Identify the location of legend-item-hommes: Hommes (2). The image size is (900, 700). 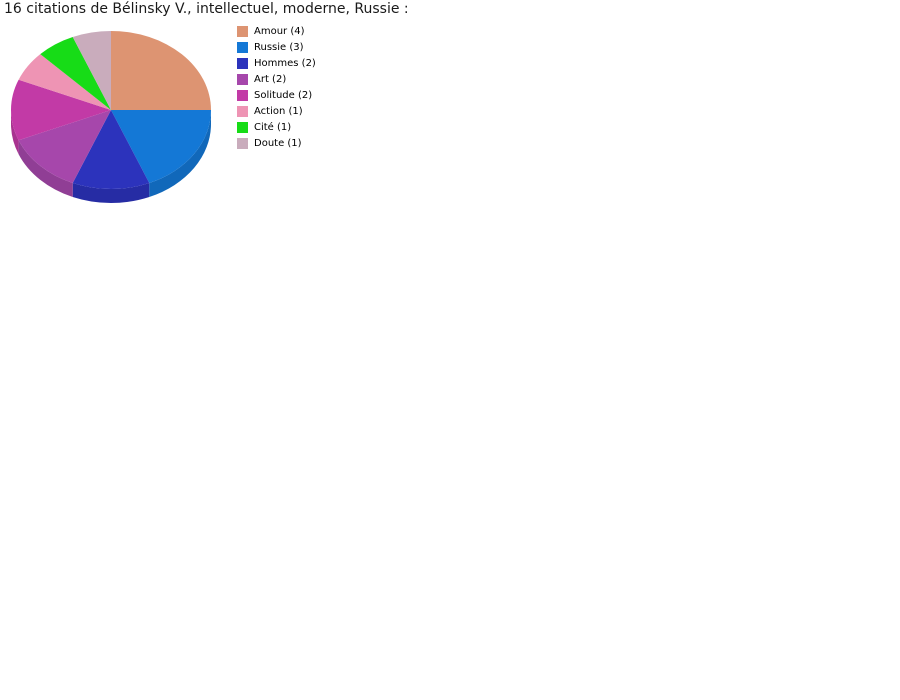
(276, 63).